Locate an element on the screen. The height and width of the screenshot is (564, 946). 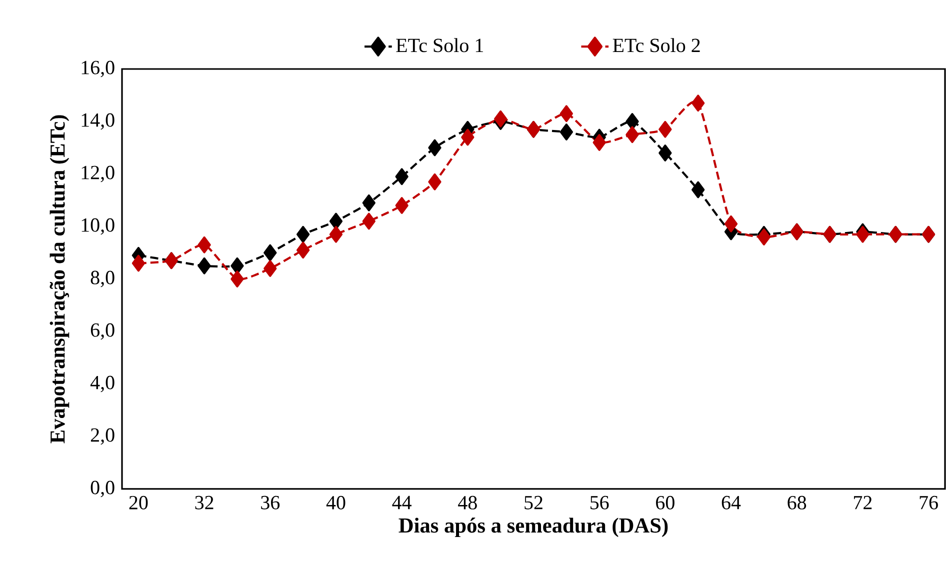
x-tick-label: 48 is located at coordinates (467, 503).